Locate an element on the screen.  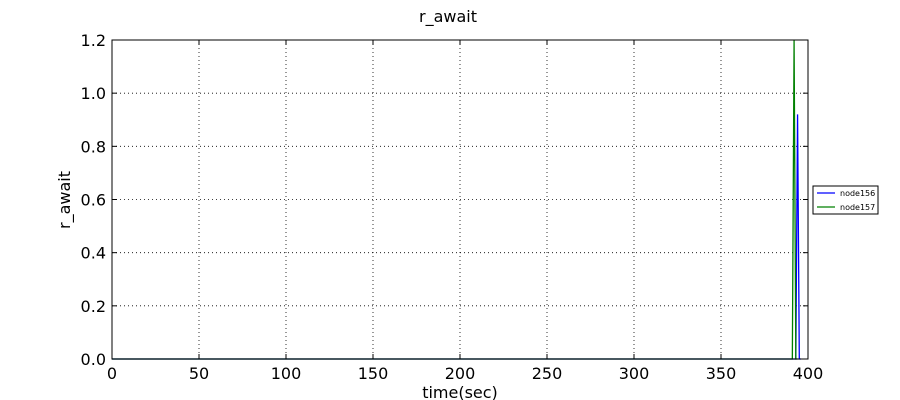
y-tick-labels: 0.0 0.2 0.4 0.6 0.8 1.0 1.2 is located at coordinates (93, 200).